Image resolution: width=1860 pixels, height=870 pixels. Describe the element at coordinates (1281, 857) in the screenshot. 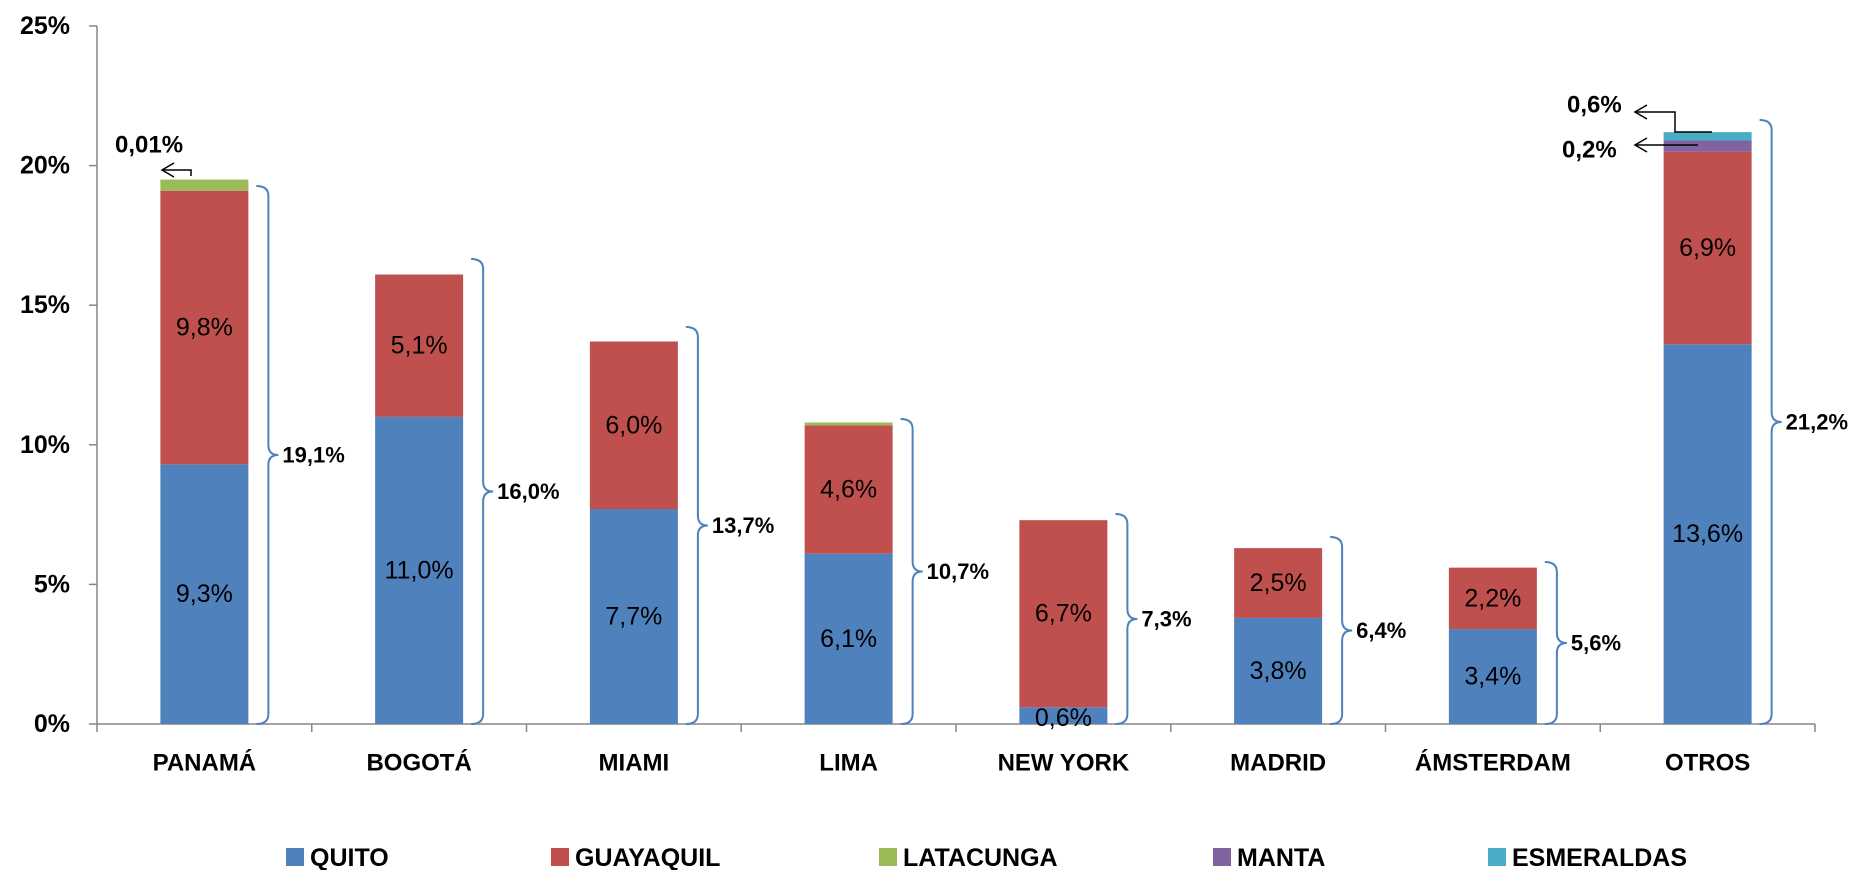

I see `legend-label: MANTA` at that location.